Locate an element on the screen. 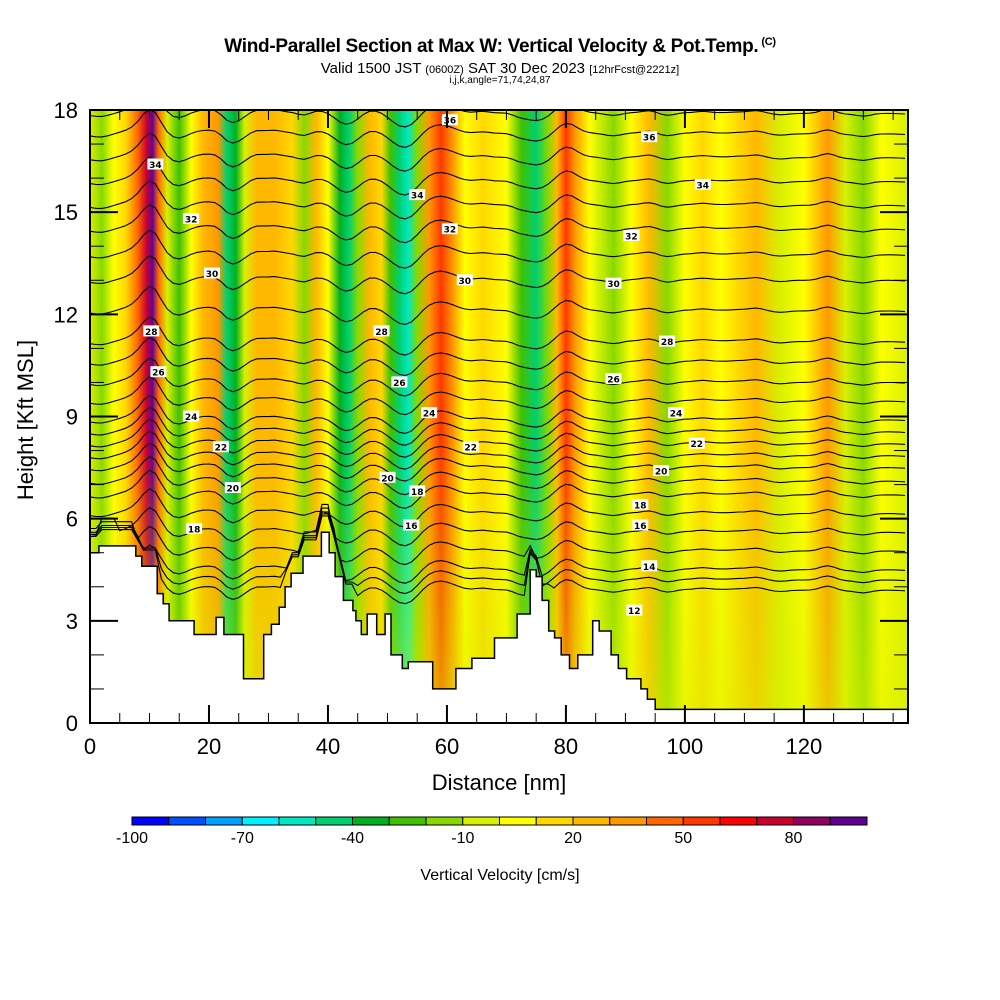 This screenshot has height=1000, width=1000. colorbar is located at coordinates (499, 821).